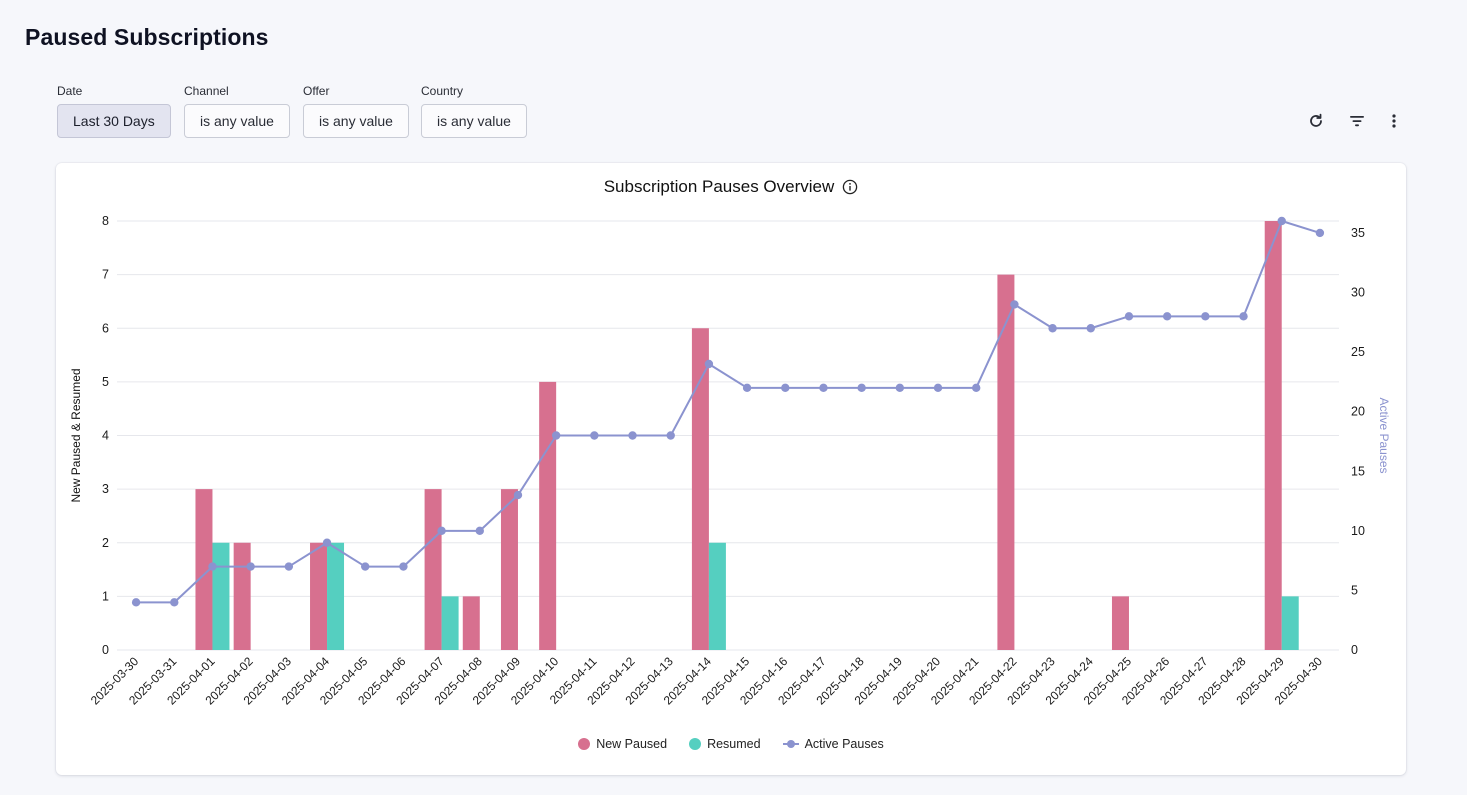 The height and width of the screenshot is (795, 1467). What do you see at coordinates (356, 121) in the screenshot?
I see `offer-filter-button: is any value` at bounding box center [356, 121].